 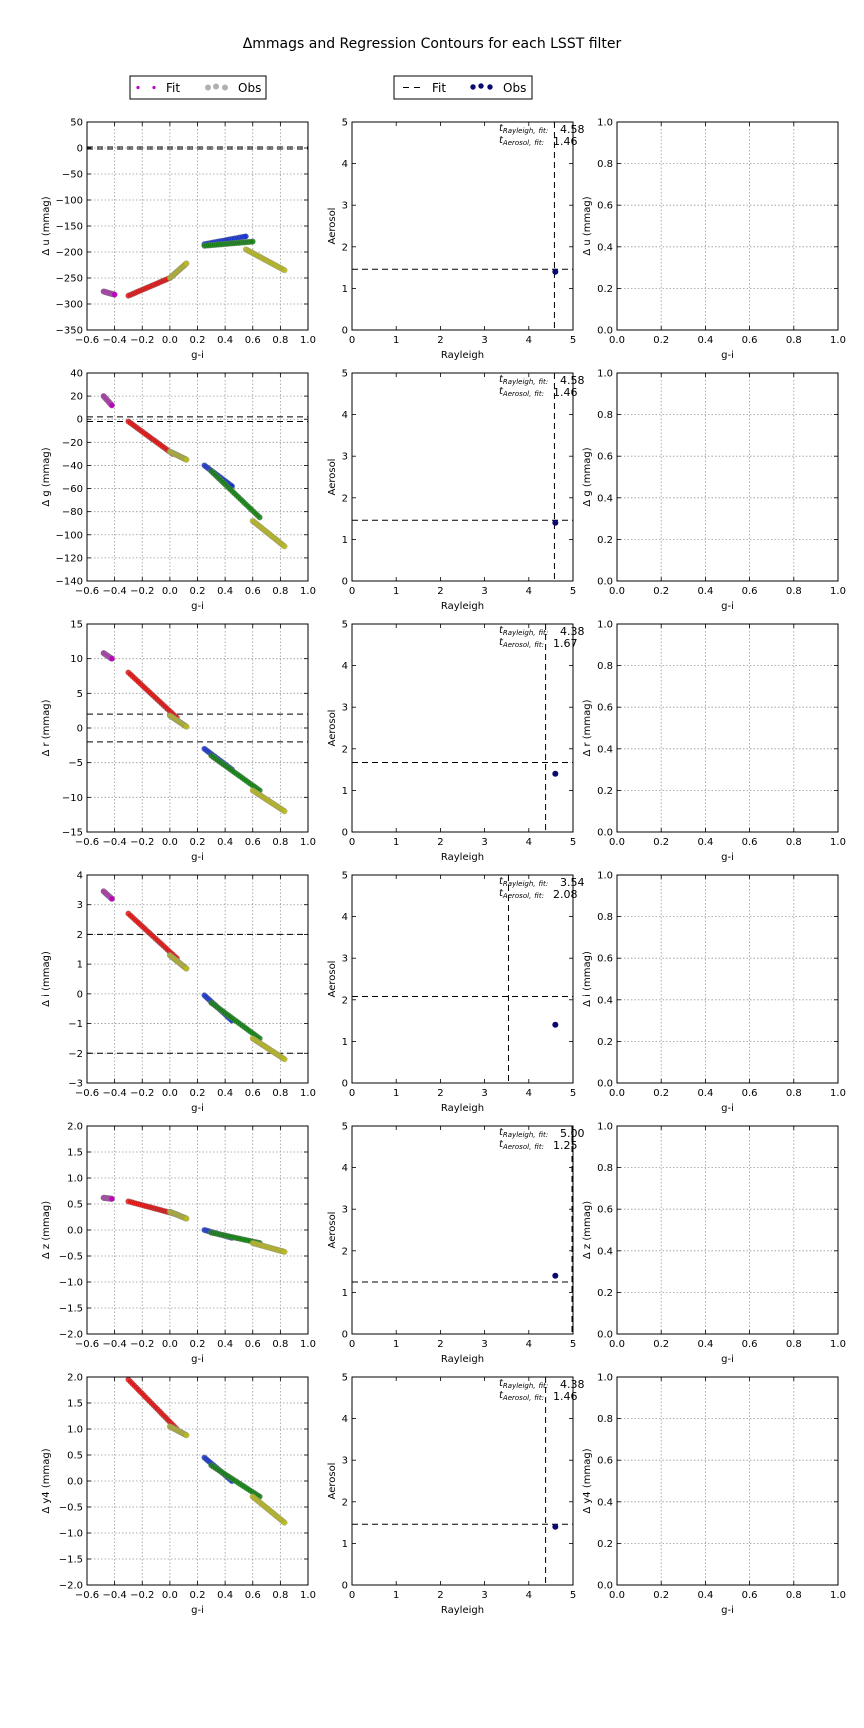 What do you see at coordinates (345, 666) in the screenshot?
I see `y-tick-label: 4` at bounding box center [345, 666].